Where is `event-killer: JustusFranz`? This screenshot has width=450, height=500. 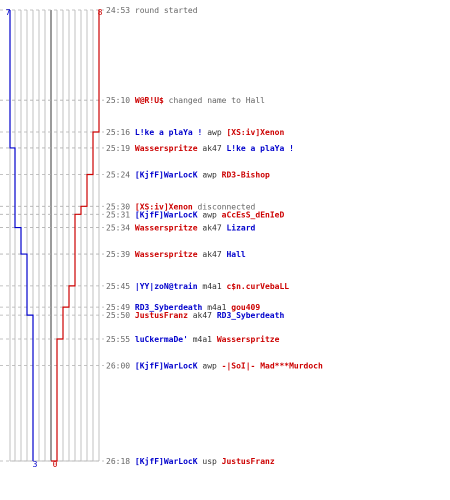 event-killer: JustusFranz is located at coordinates (161, 315).